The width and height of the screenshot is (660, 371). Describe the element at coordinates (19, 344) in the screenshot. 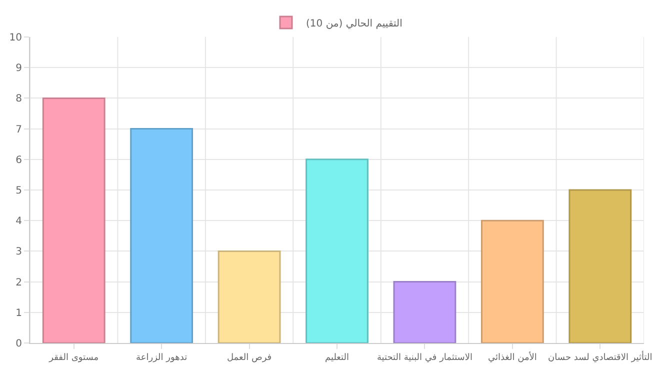

I see `y-tick-label: 0` at that location.